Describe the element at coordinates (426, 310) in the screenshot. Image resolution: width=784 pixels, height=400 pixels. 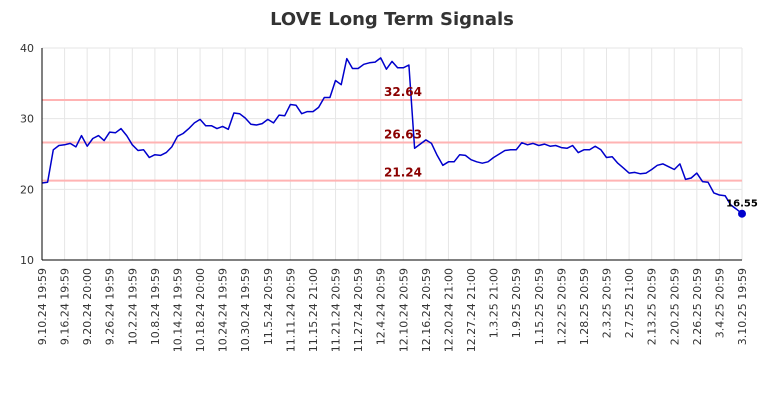
I see `x-tick-label: 12.16.24 20:59` at that location.